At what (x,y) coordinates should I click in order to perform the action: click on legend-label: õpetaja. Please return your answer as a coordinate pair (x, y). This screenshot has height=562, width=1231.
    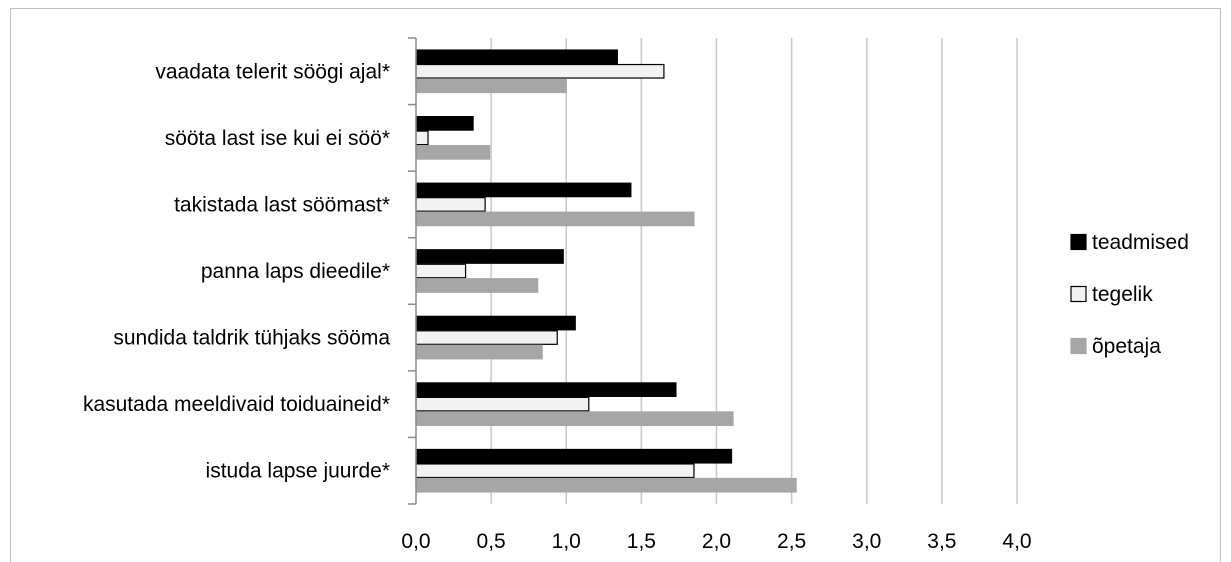
    Looking at the image, I should click on (1126, 346).